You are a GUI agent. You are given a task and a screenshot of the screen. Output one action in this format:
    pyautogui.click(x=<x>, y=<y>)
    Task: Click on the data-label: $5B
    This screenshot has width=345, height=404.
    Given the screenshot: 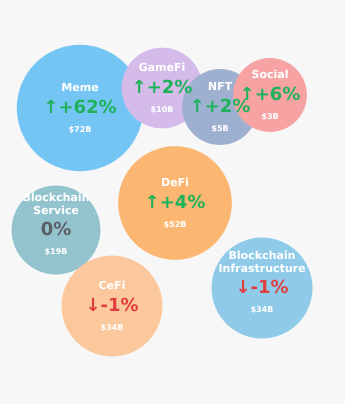 What is the action you would take?
    pyautogui.click(x=220, y=128)
    